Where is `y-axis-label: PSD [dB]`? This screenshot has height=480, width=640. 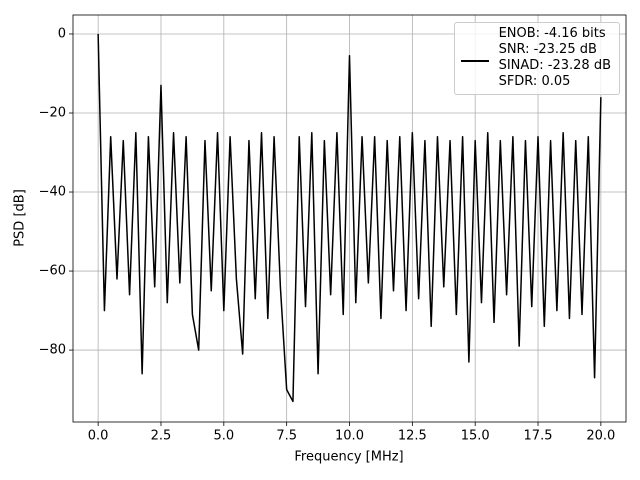
y-axis-label: PSD [dB] is located at coordinates (20, 218).